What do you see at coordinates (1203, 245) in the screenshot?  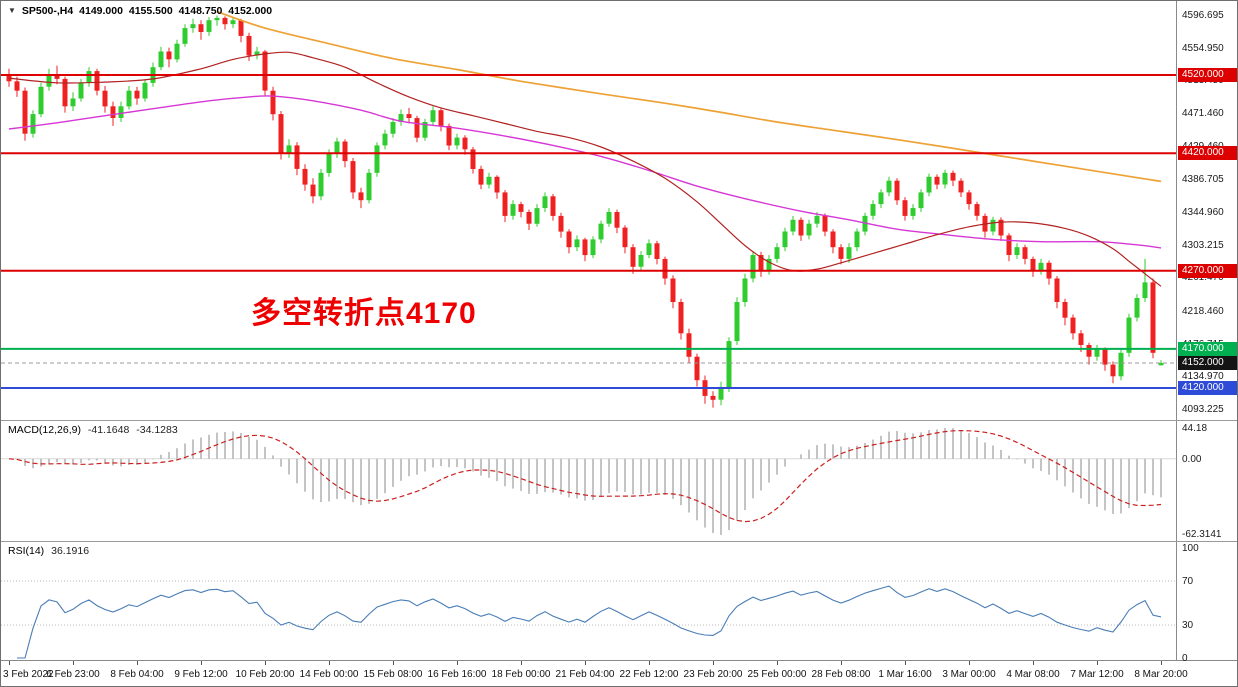 I see `price-tick-label: 4303.215` at bounding box center [1203, 245].